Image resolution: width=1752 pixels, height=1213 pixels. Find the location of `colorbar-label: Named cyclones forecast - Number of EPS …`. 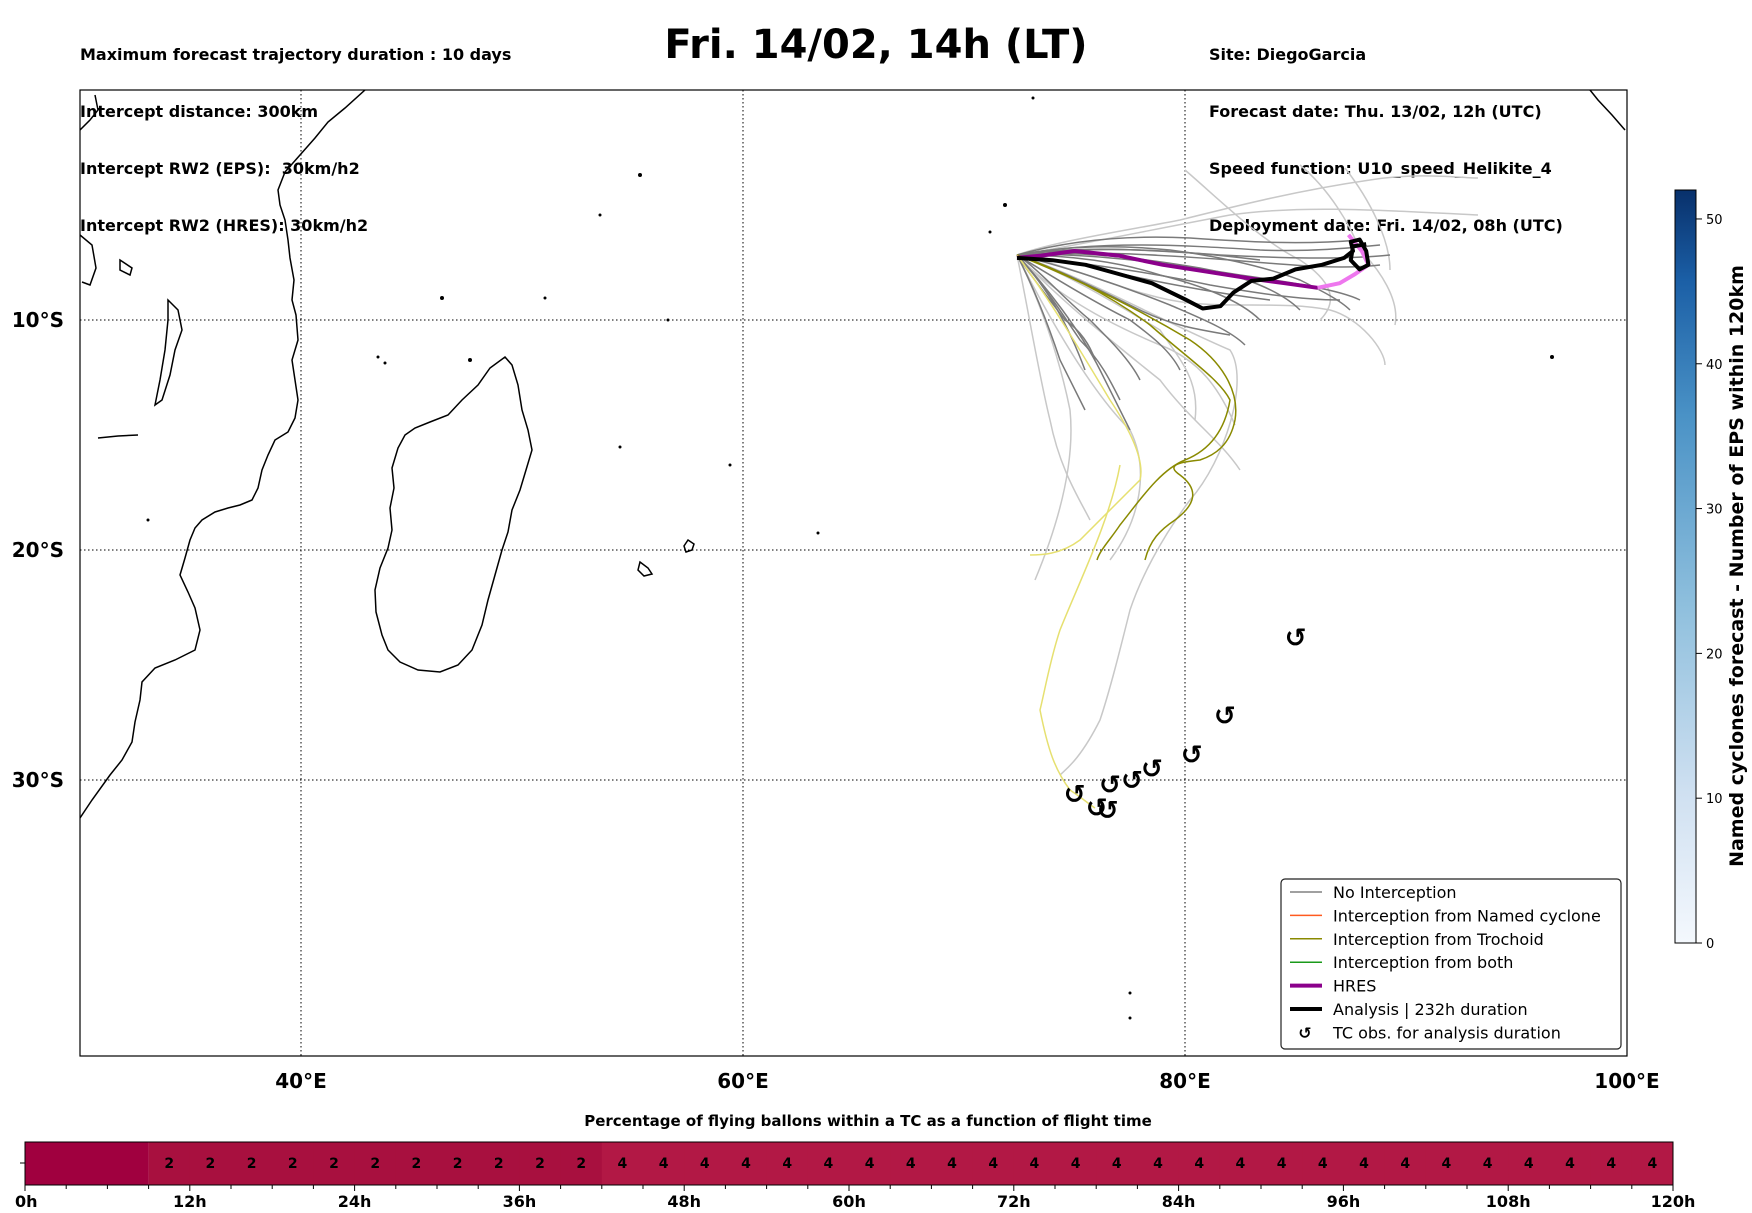

colorbar-label: Named cyclones forecast - Number of EPS … is located at coordinates (1737, 566).